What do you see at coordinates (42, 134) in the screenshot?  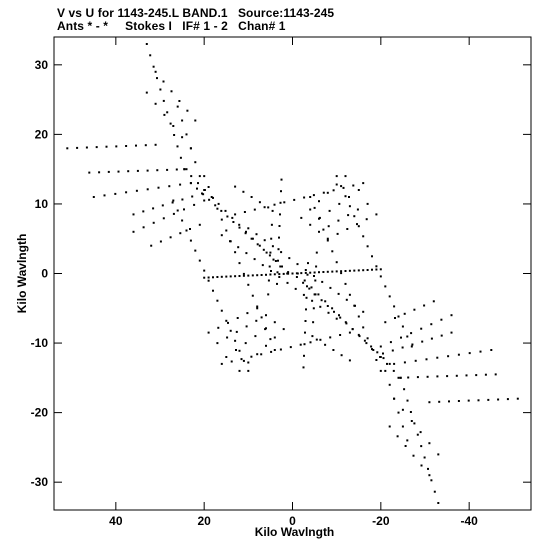 I see `y-tick-label: 20` at bounding box center [42, 134].